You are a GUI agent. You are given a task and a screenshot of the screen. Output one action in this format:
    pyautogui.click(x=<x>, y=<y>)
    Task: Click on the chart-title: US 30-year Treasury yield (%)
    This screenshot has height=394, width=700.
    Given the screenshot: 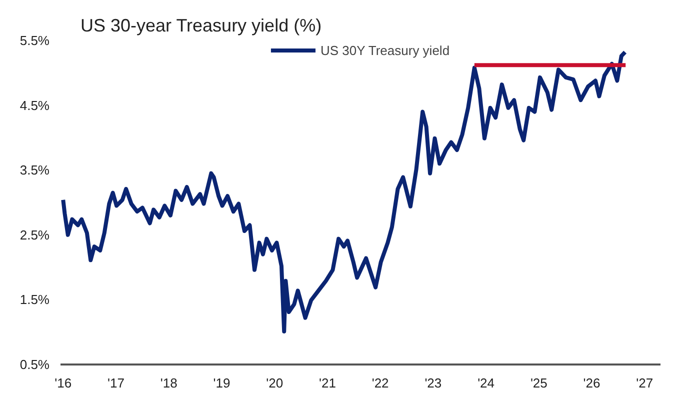 What is the action you would take?
    pyautogui.click(x=201, y=26)
    